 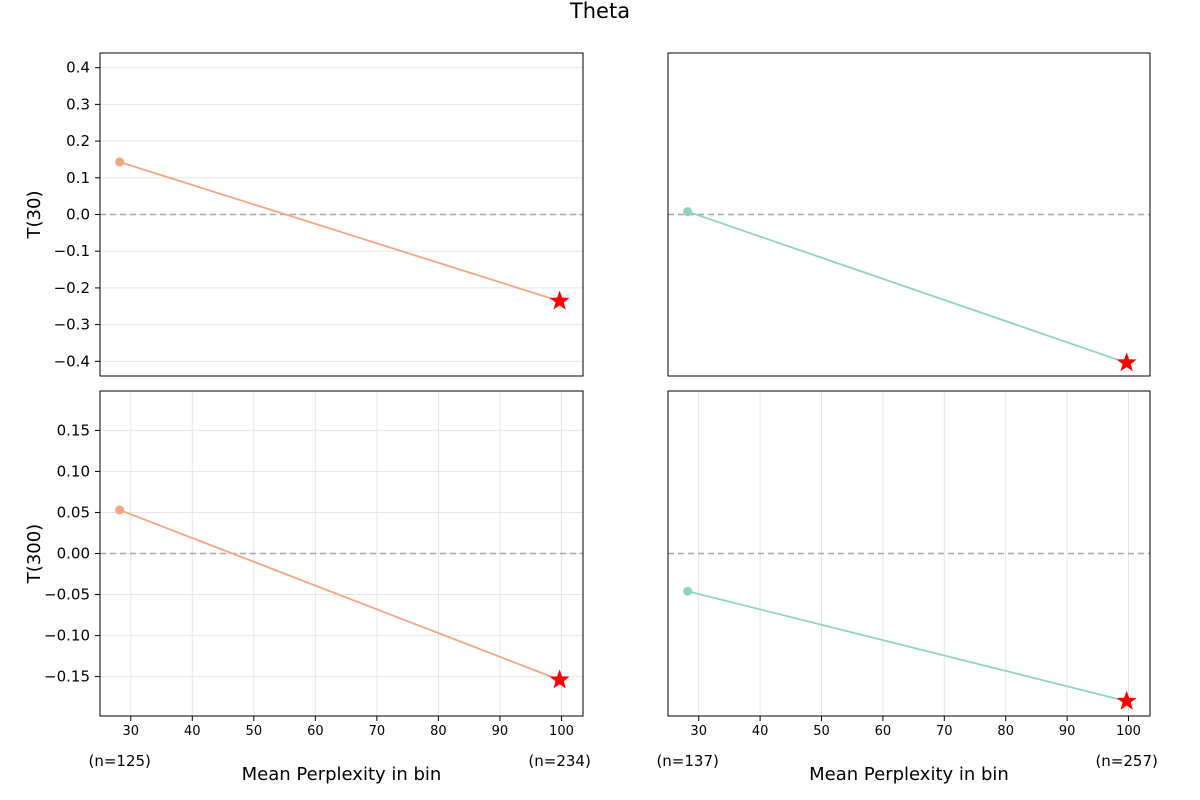 What do you see at coordinates (73, 471) in the screenshot?
I see `y-tick-label: 0.10` at bounding box center [73, 471].